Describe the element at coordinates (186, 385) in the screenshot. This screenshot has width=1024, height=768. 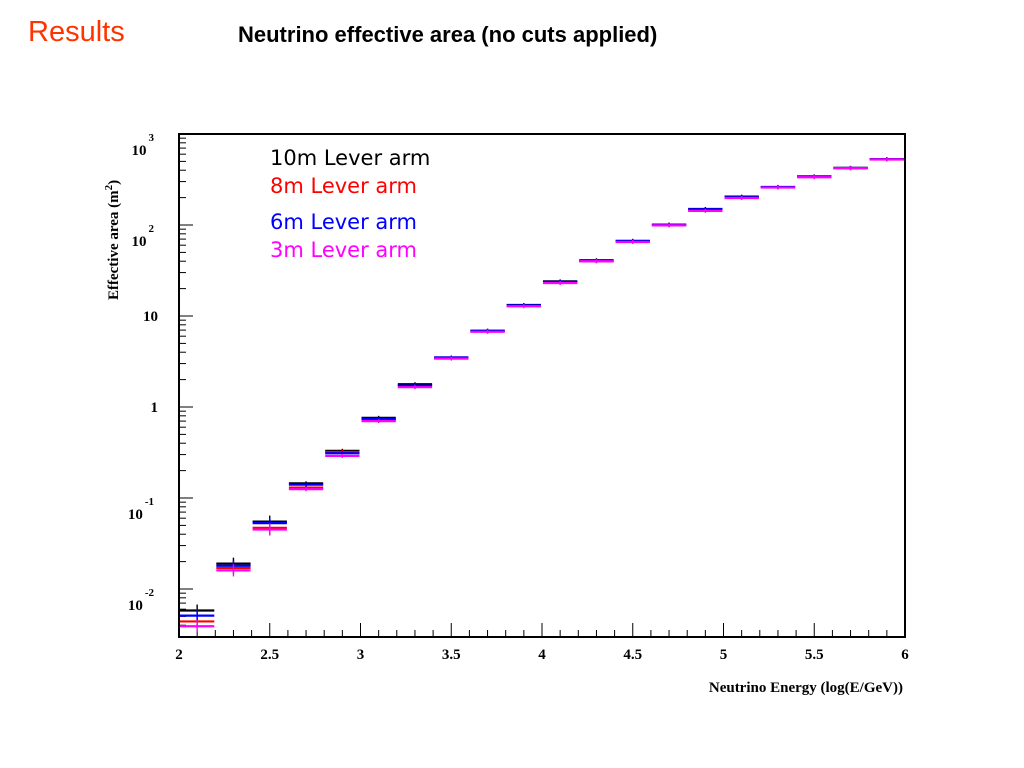
I see `y-minor-ticks` at that location.